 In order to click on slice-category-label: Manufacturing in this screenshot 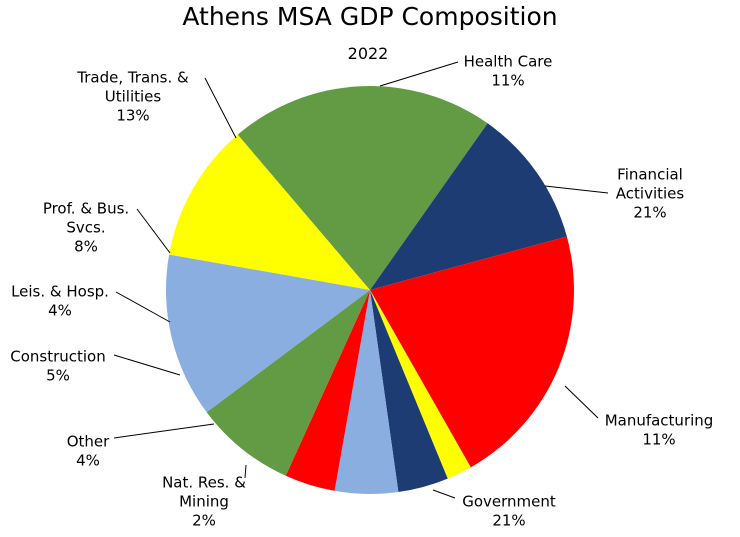, I will do `click(659, 421)`.